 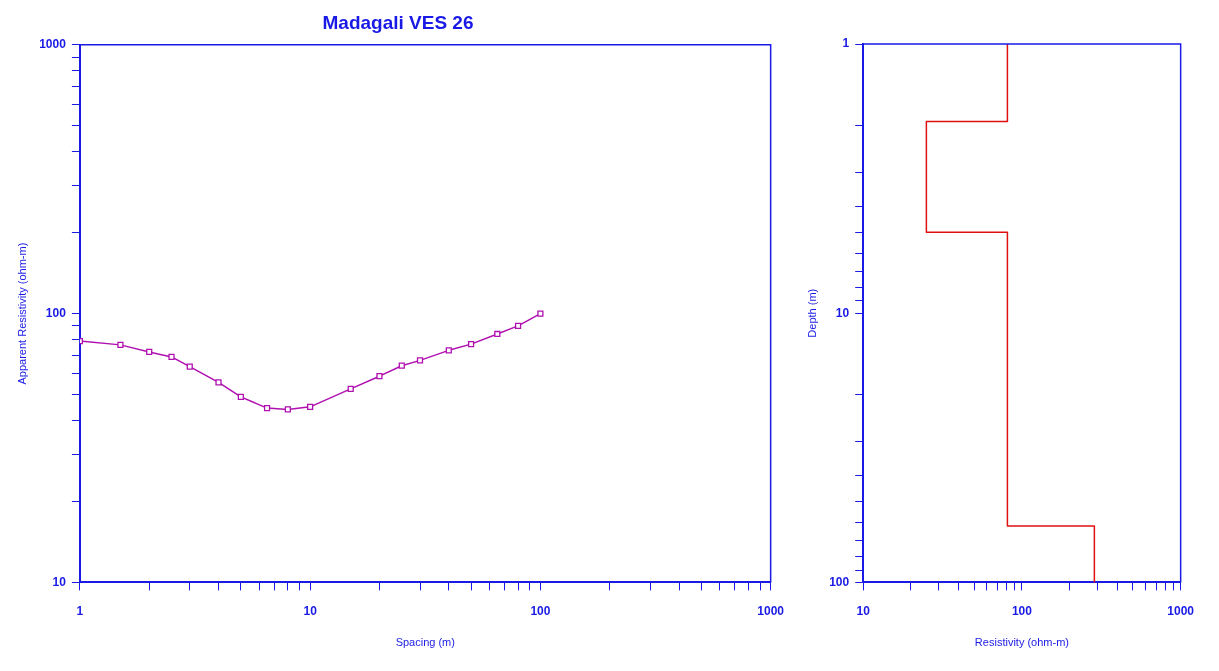 I want to click on y-tick-label: 1, so click(x=846, y=43).